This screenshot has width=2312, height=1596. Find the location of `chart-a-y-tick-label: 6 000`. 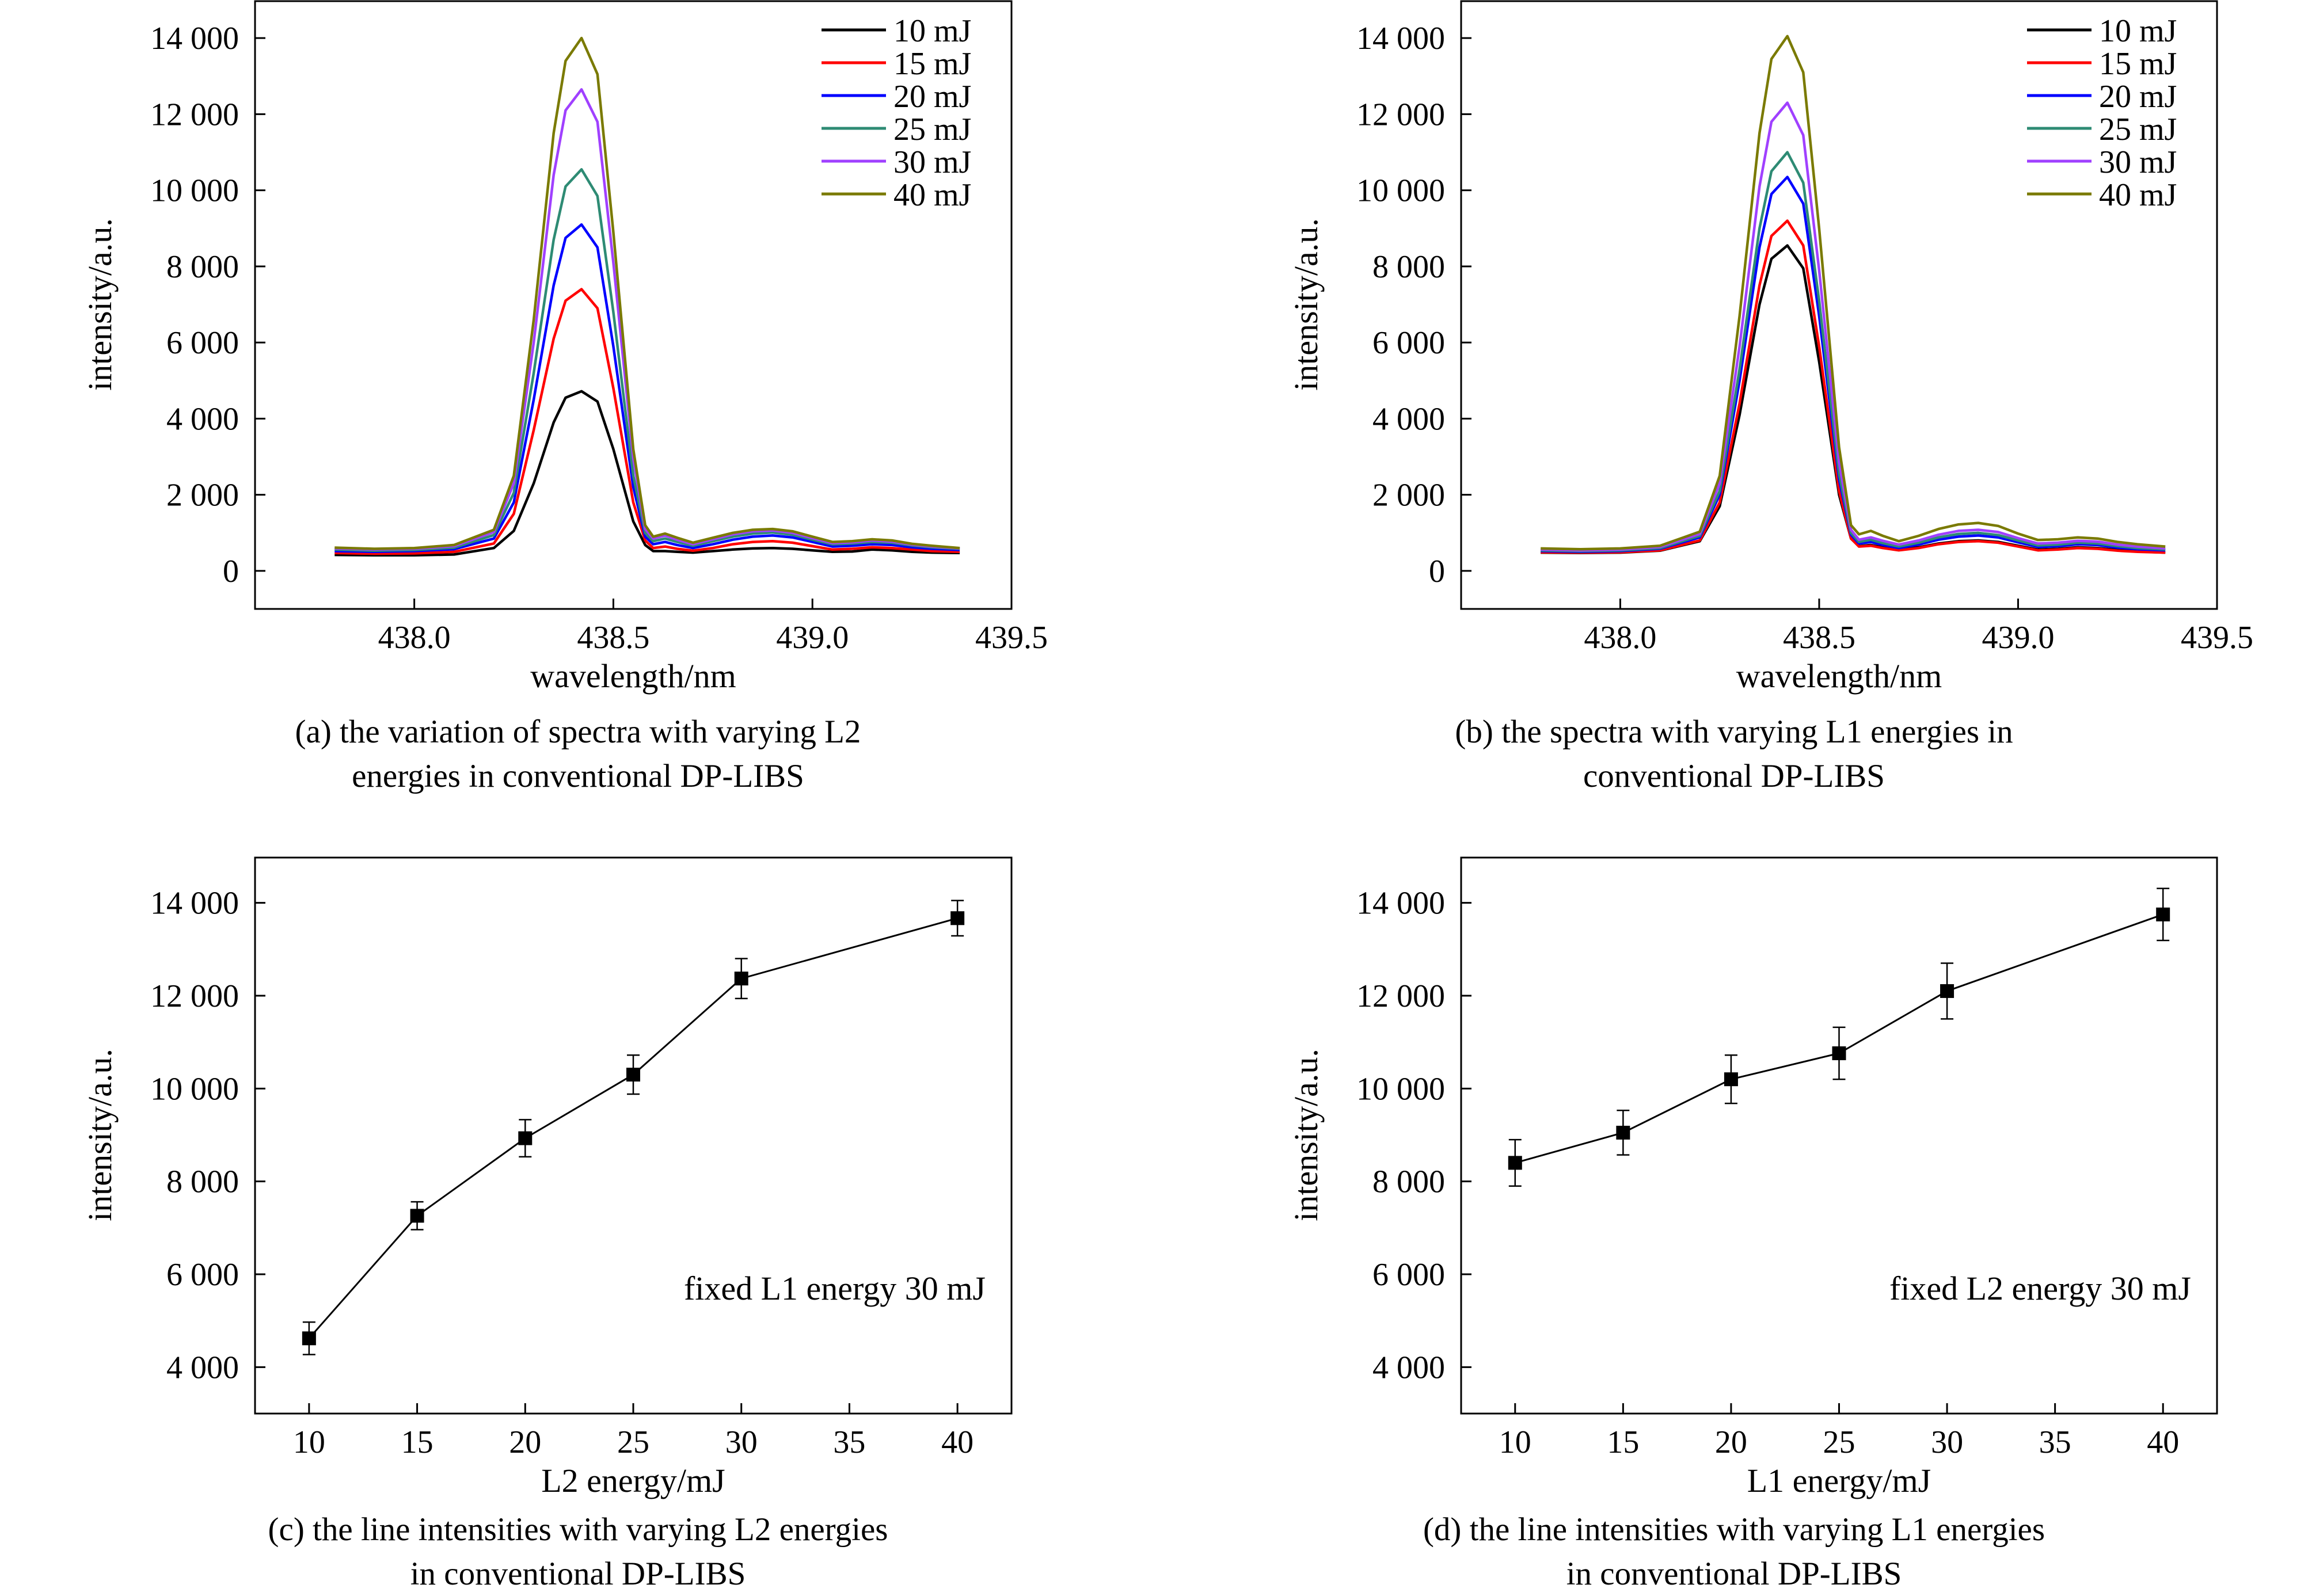

chart-a-y-tick-label: 6 000 is located at coordinates (203, 343).